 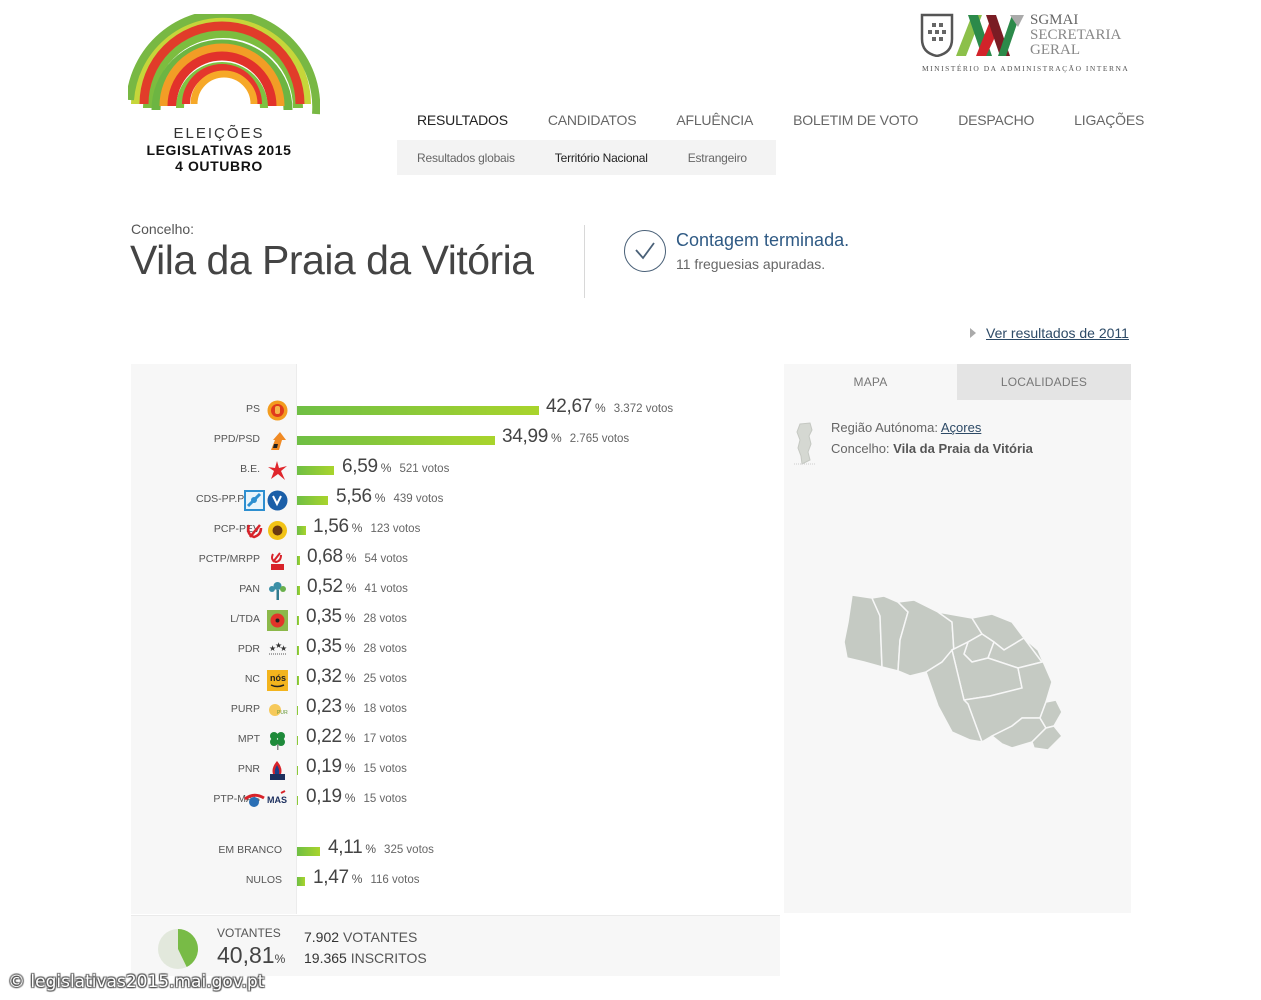 I want to click on vote-count: 28 votos, so click(x=385, y=649).